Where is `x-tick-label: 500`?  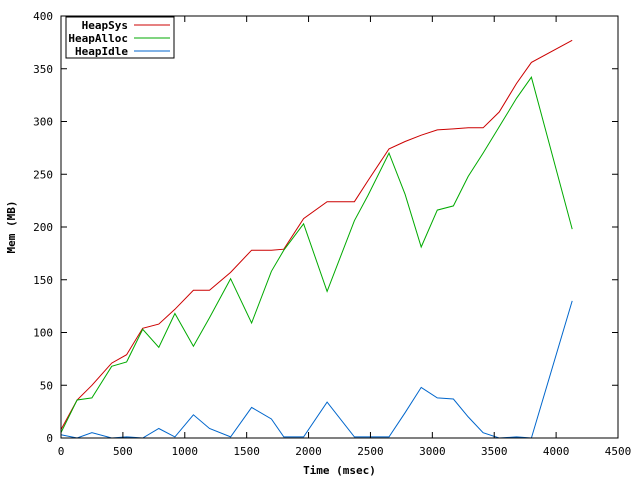 x-tick-label: 500 is located at coordinates (123, 451).